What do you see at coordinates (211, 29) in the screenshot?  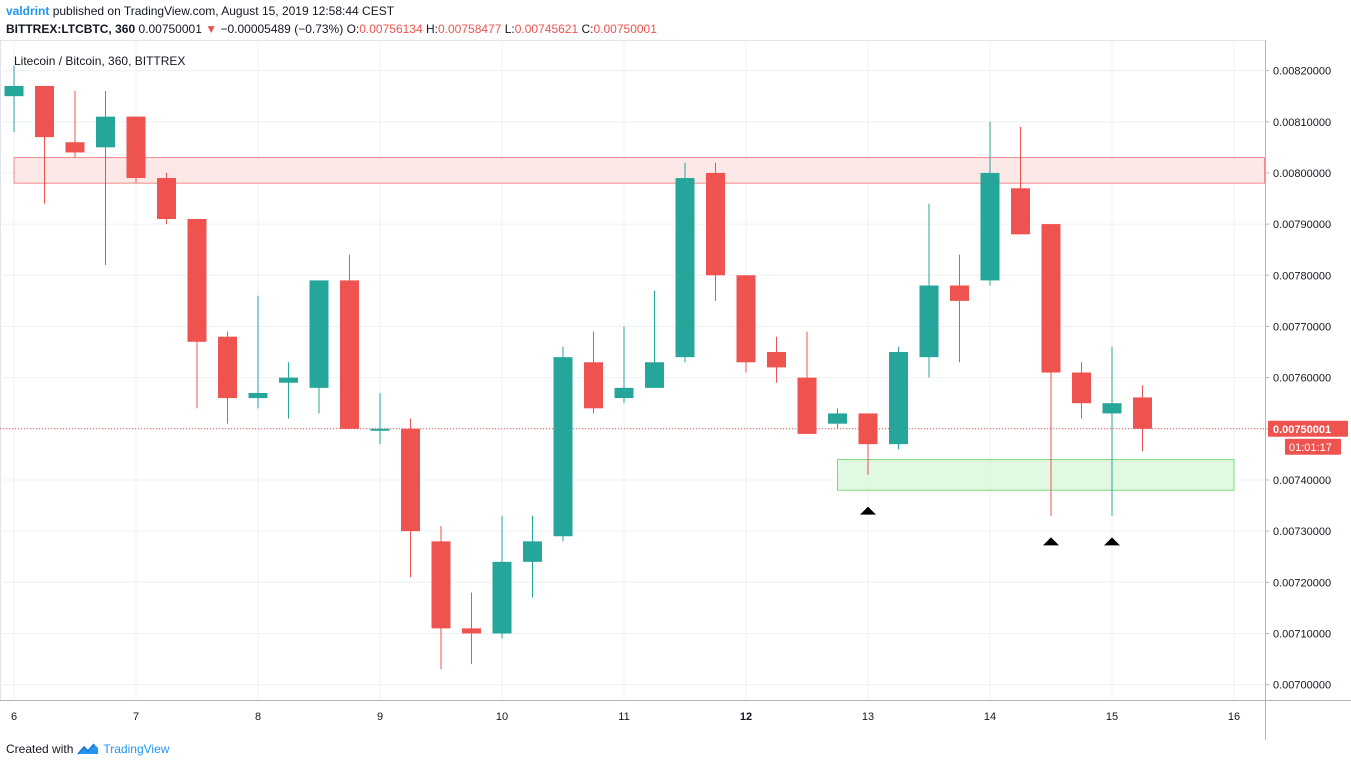 I see `down-arrow-icon: ▼` at bounding box center [211, 29].